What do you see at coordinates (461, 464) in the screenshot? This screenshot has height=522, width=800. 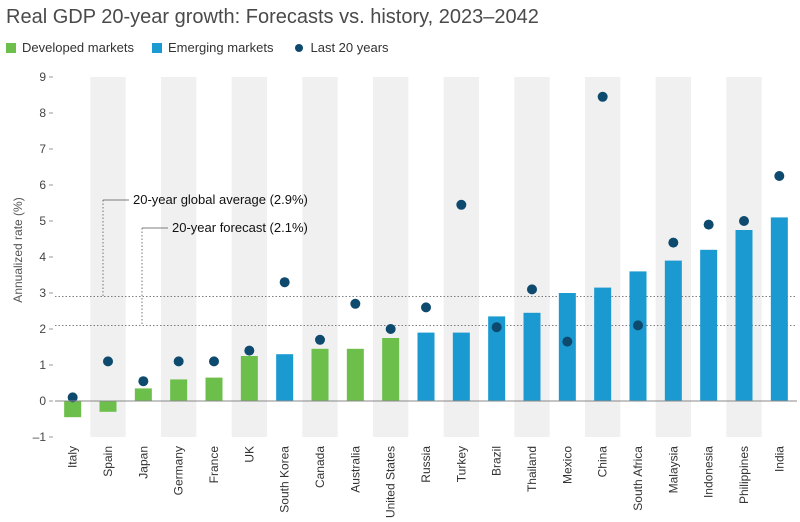 I see `x-tick-label: Turkey` at bounding box center [461, 464].